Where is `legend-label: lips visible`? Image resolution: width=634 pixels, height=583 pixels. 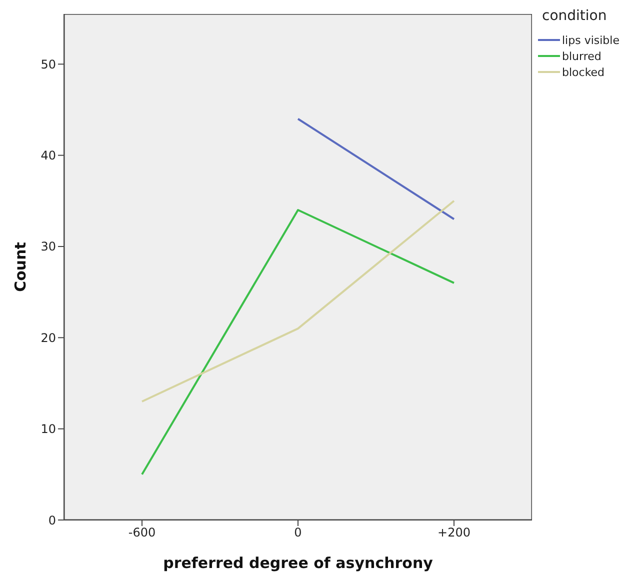
legend-label: lips visible is located at coordinates (591, 40).